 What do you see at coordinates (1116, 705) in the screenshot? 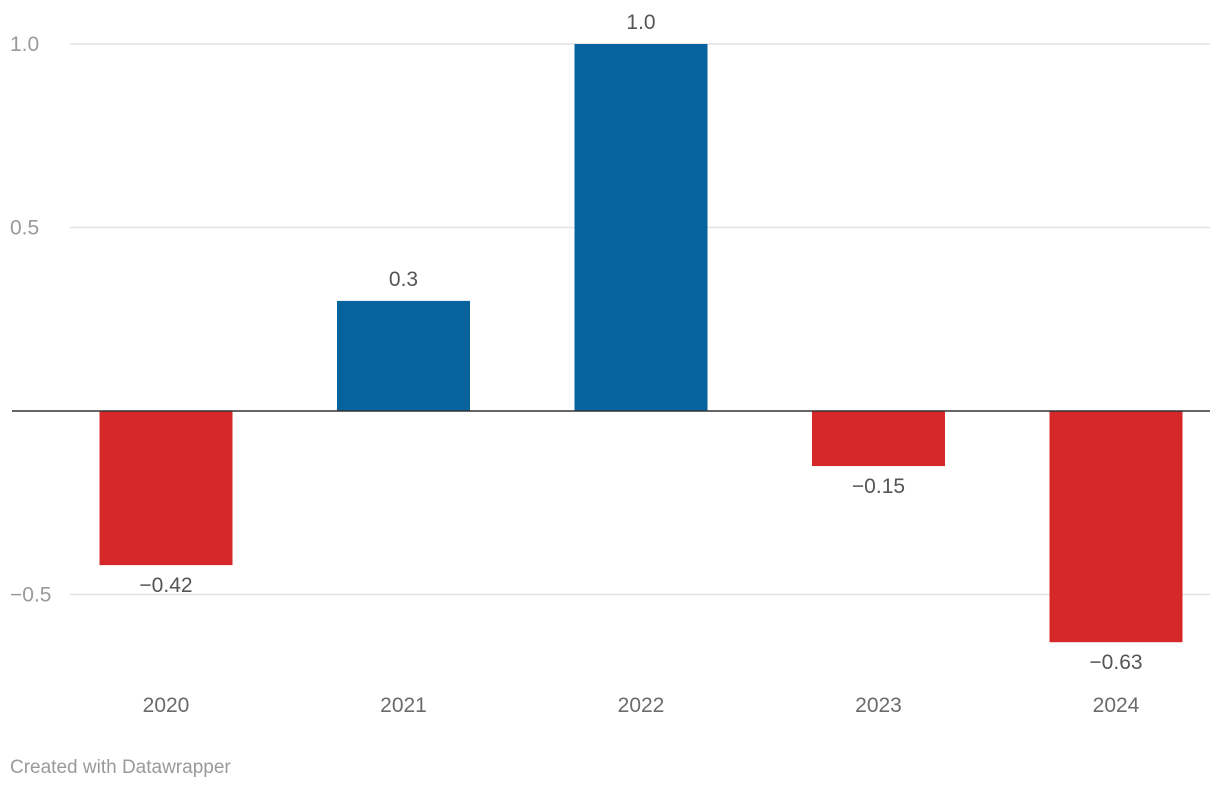
I see `x-category-label: 2024` at bounding box center [1116, 705].